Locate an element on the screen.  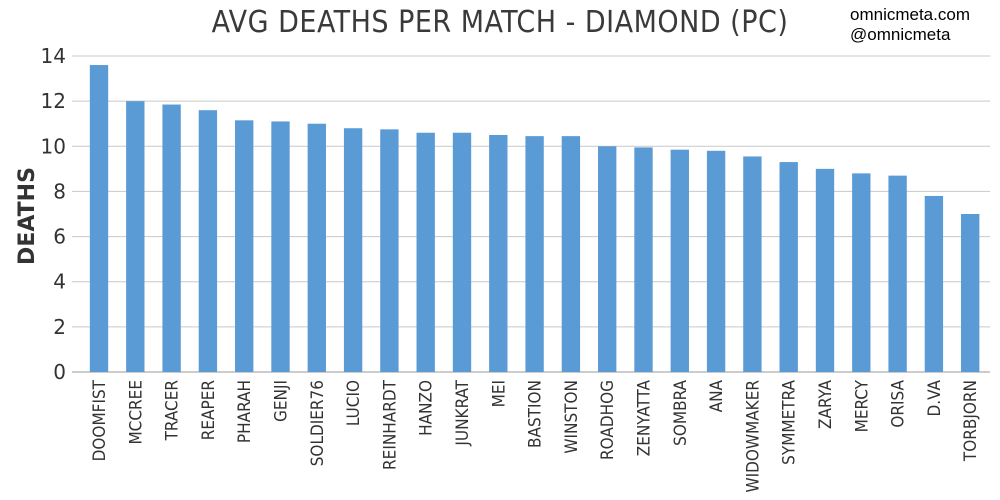
x-tick-label: SOMBRA is located at coordinates (681, 412).